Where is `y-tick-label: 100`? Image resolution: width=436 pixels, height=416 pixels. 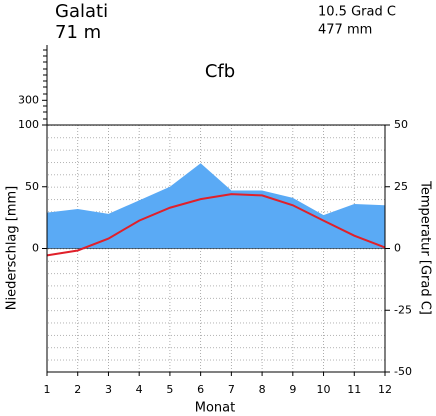 y-tick-label: 100 is located at coordinates (28, 124).